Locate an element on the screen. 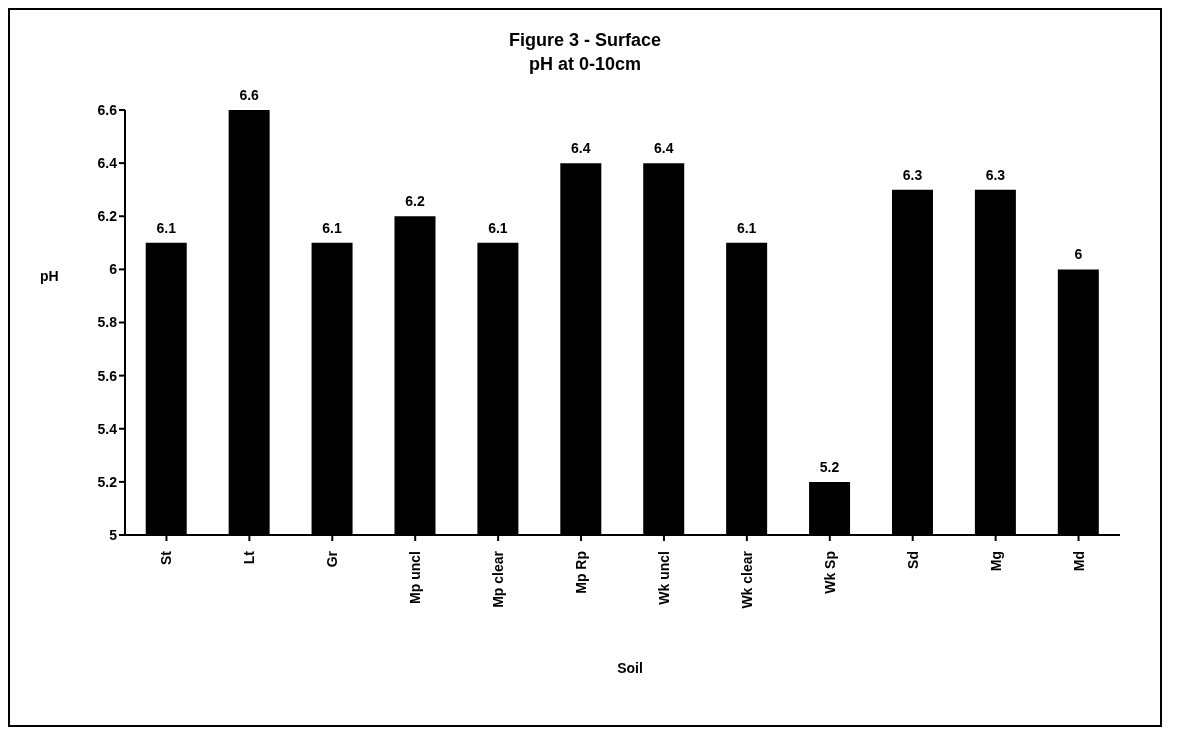 The image size is (1177, 734). y-tick-label: 5.6 is located at coordinates (107, 375).